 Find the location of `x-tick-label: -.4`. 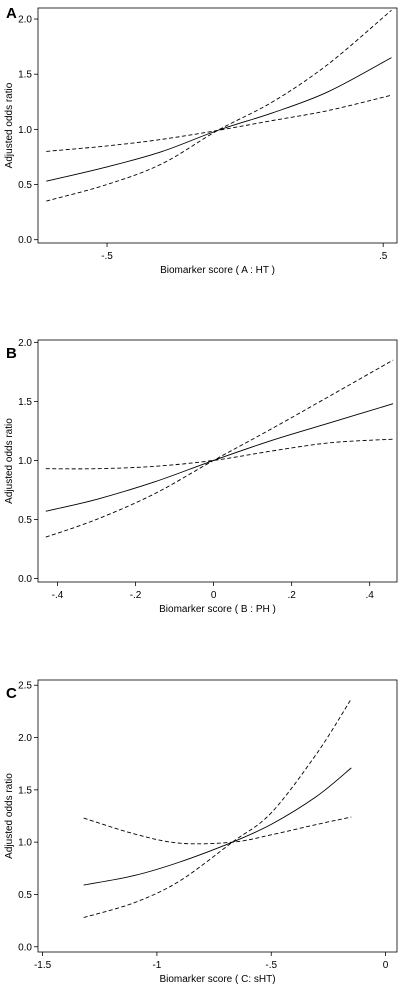

x-tick-label: -.4 is located at coordinates (58, 595).